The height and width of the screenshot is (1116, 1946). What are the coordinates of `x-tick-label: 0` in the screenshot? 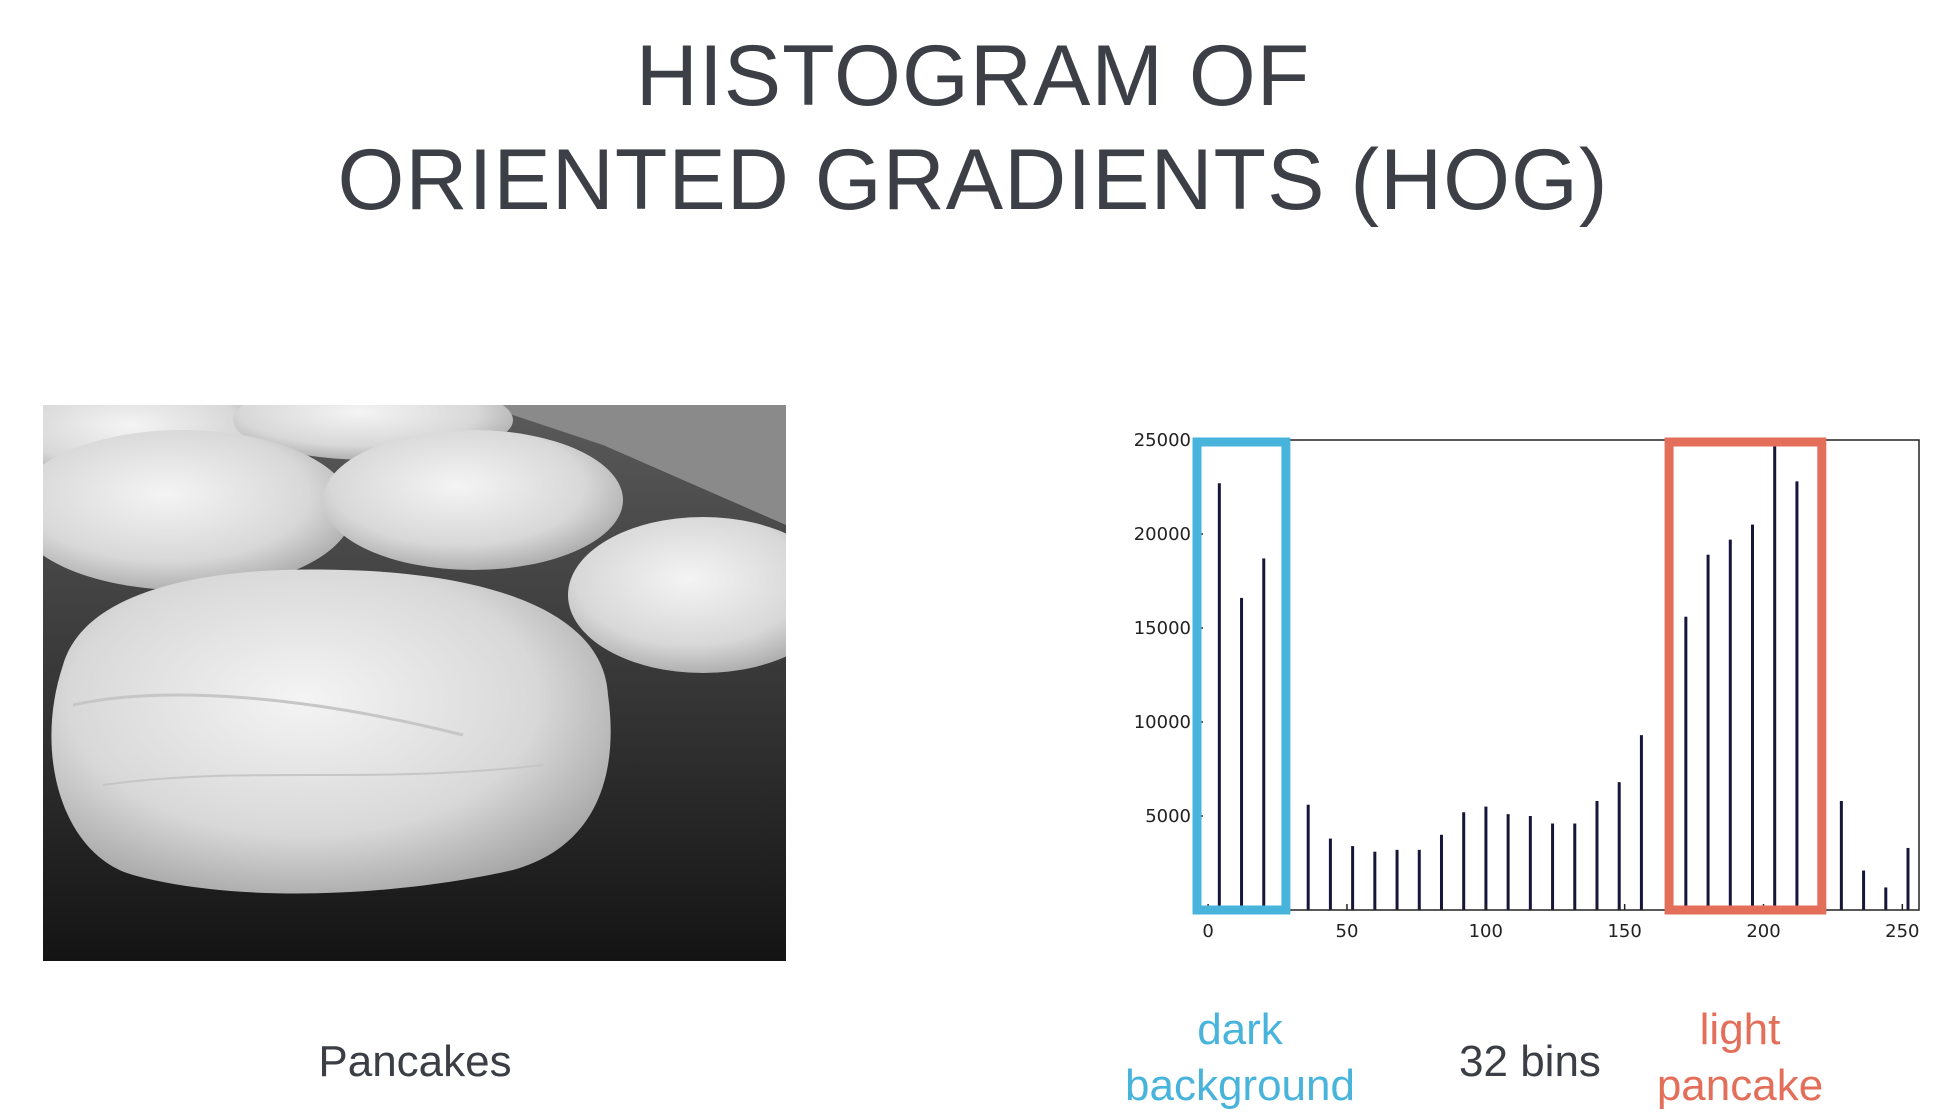 It's located at (1207, 931).